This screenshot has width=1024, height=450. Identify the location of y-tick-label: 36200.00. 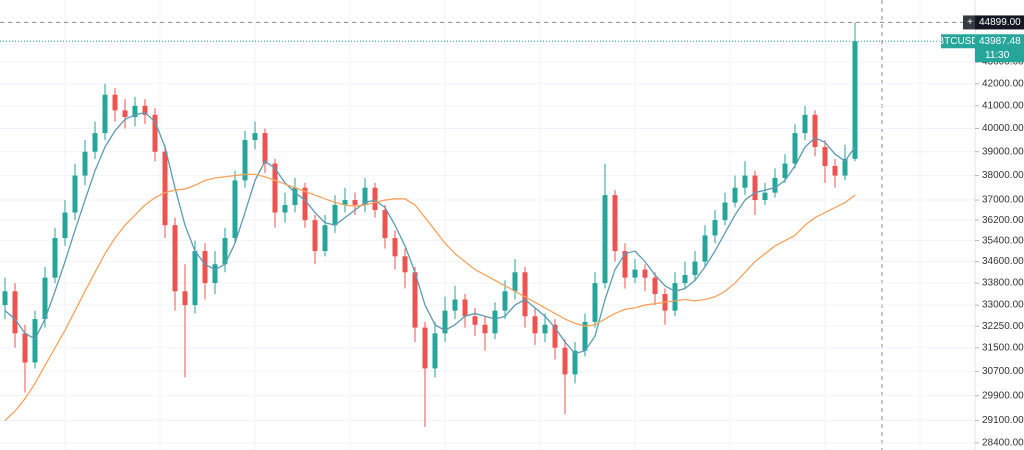
(1003, 220).